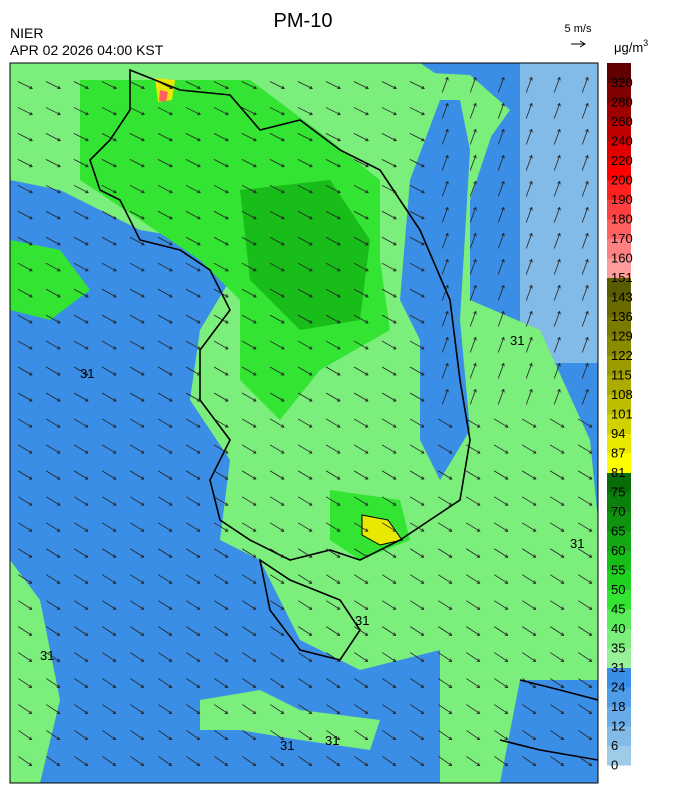  I want to click on legend-label: 65, so click(618, 531).